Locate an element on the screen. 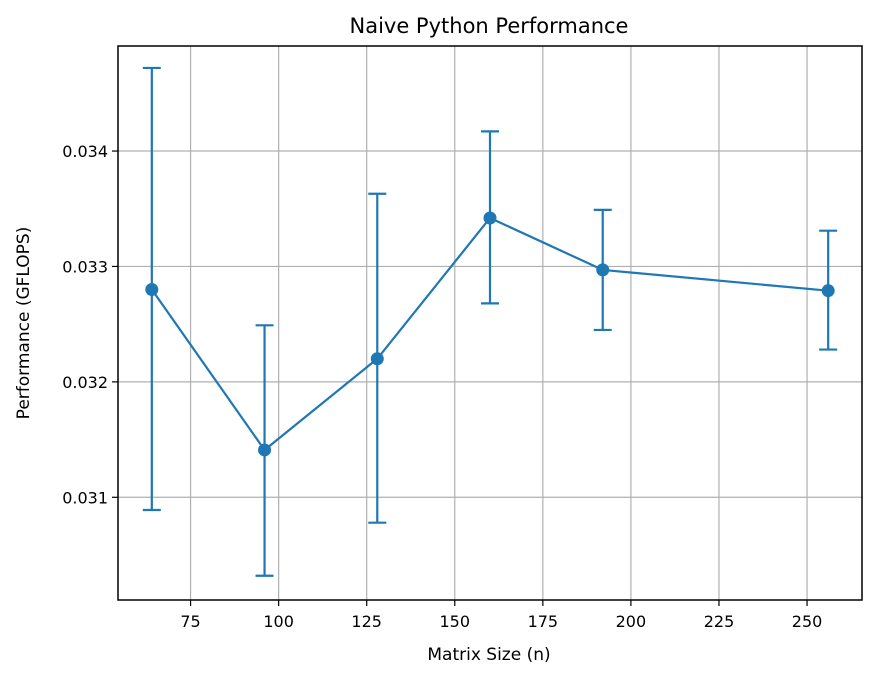  x-tick-label: 125 is located at coordinates (366, 621).